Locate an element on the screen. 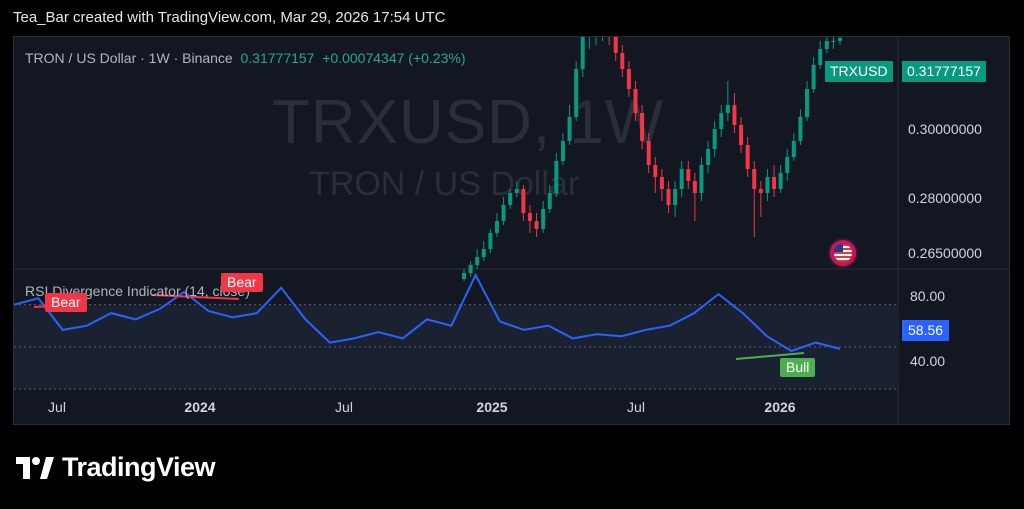 This screenshot has width=1024, height=509. ticker-tag: TRXUSD is located at coordinates (859, 71).